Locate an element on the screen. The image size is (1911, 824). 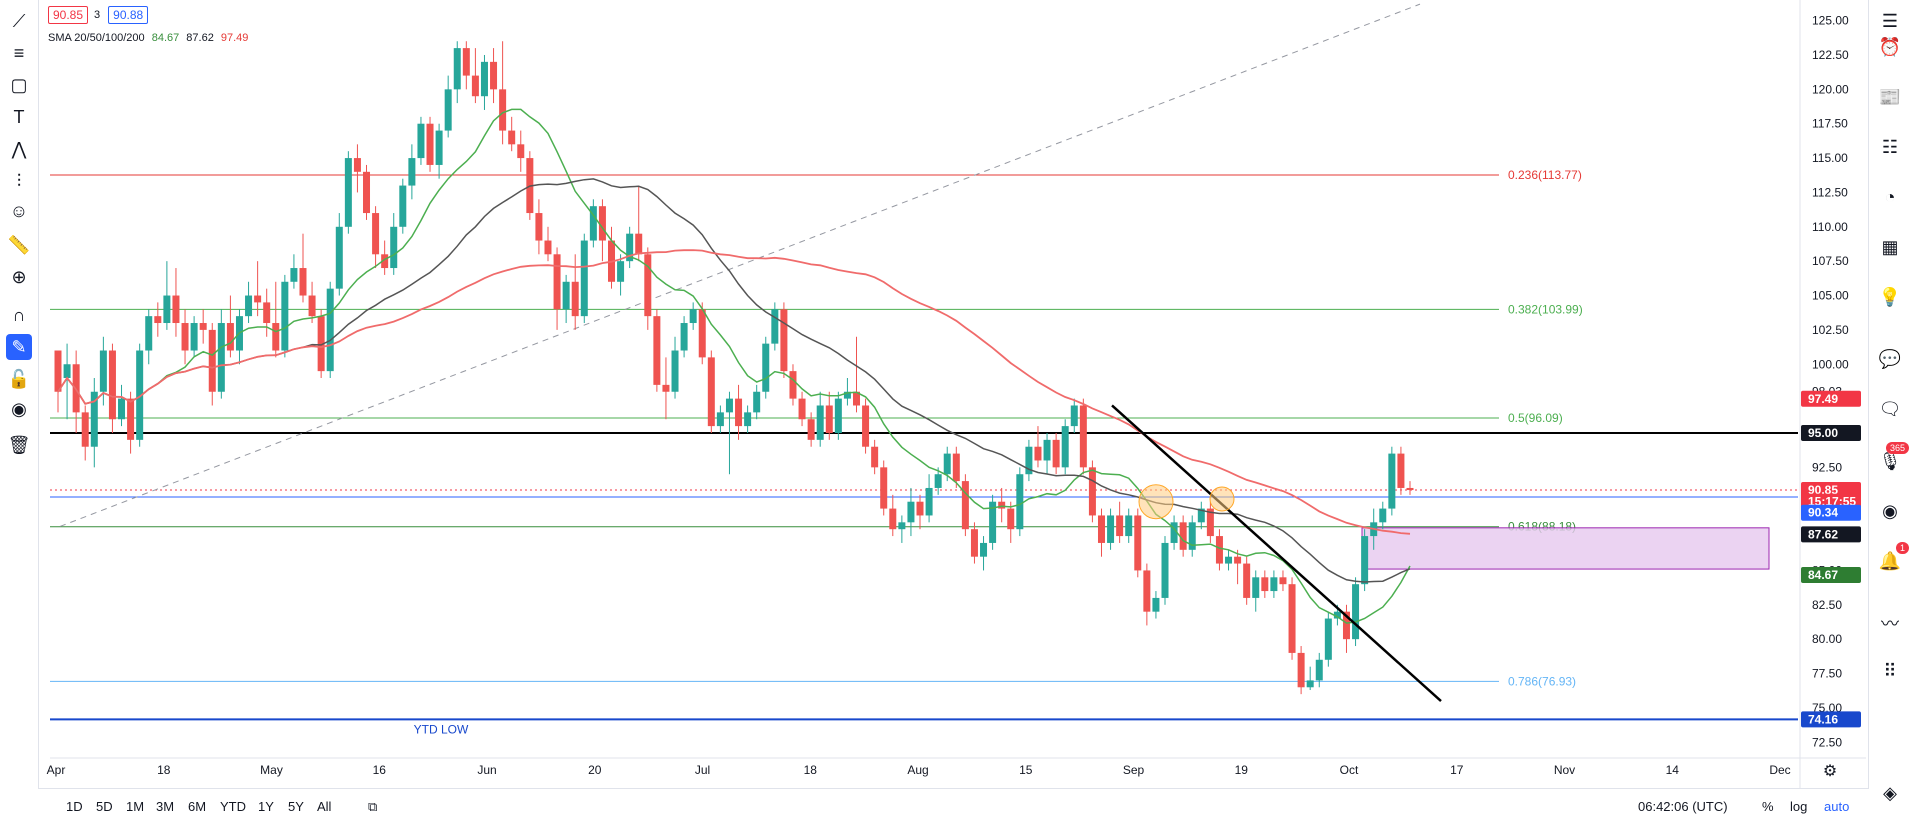
broadcast-icon: ◉ is located at coordinates (1890, 510).